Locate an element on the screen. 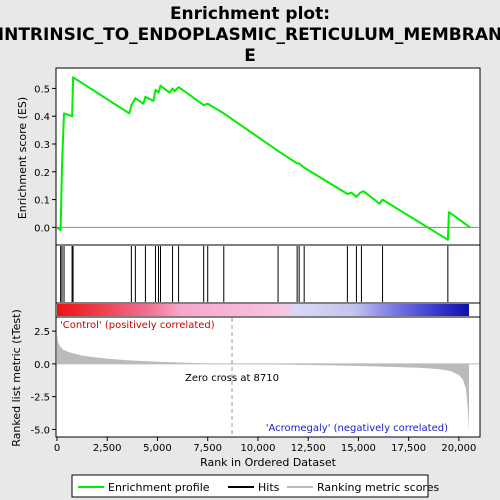 The image size is (500, 500). x-tick-label: 10,000 is located at coordinates (257, 448).